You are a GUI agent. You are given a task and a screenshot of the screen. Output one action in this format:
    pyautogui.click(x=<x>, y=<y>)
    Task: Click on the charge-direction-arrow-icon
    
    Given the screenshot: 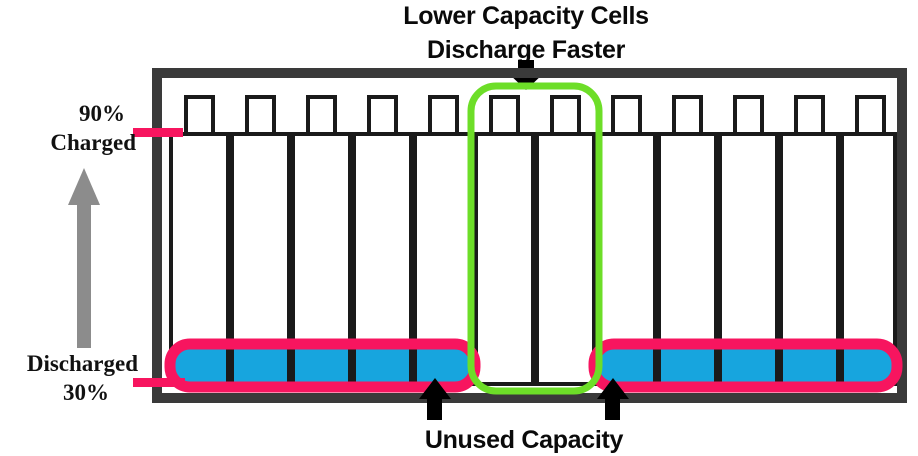 What is the action you would take?
    pyautogui.click(x=84, y=258)
    